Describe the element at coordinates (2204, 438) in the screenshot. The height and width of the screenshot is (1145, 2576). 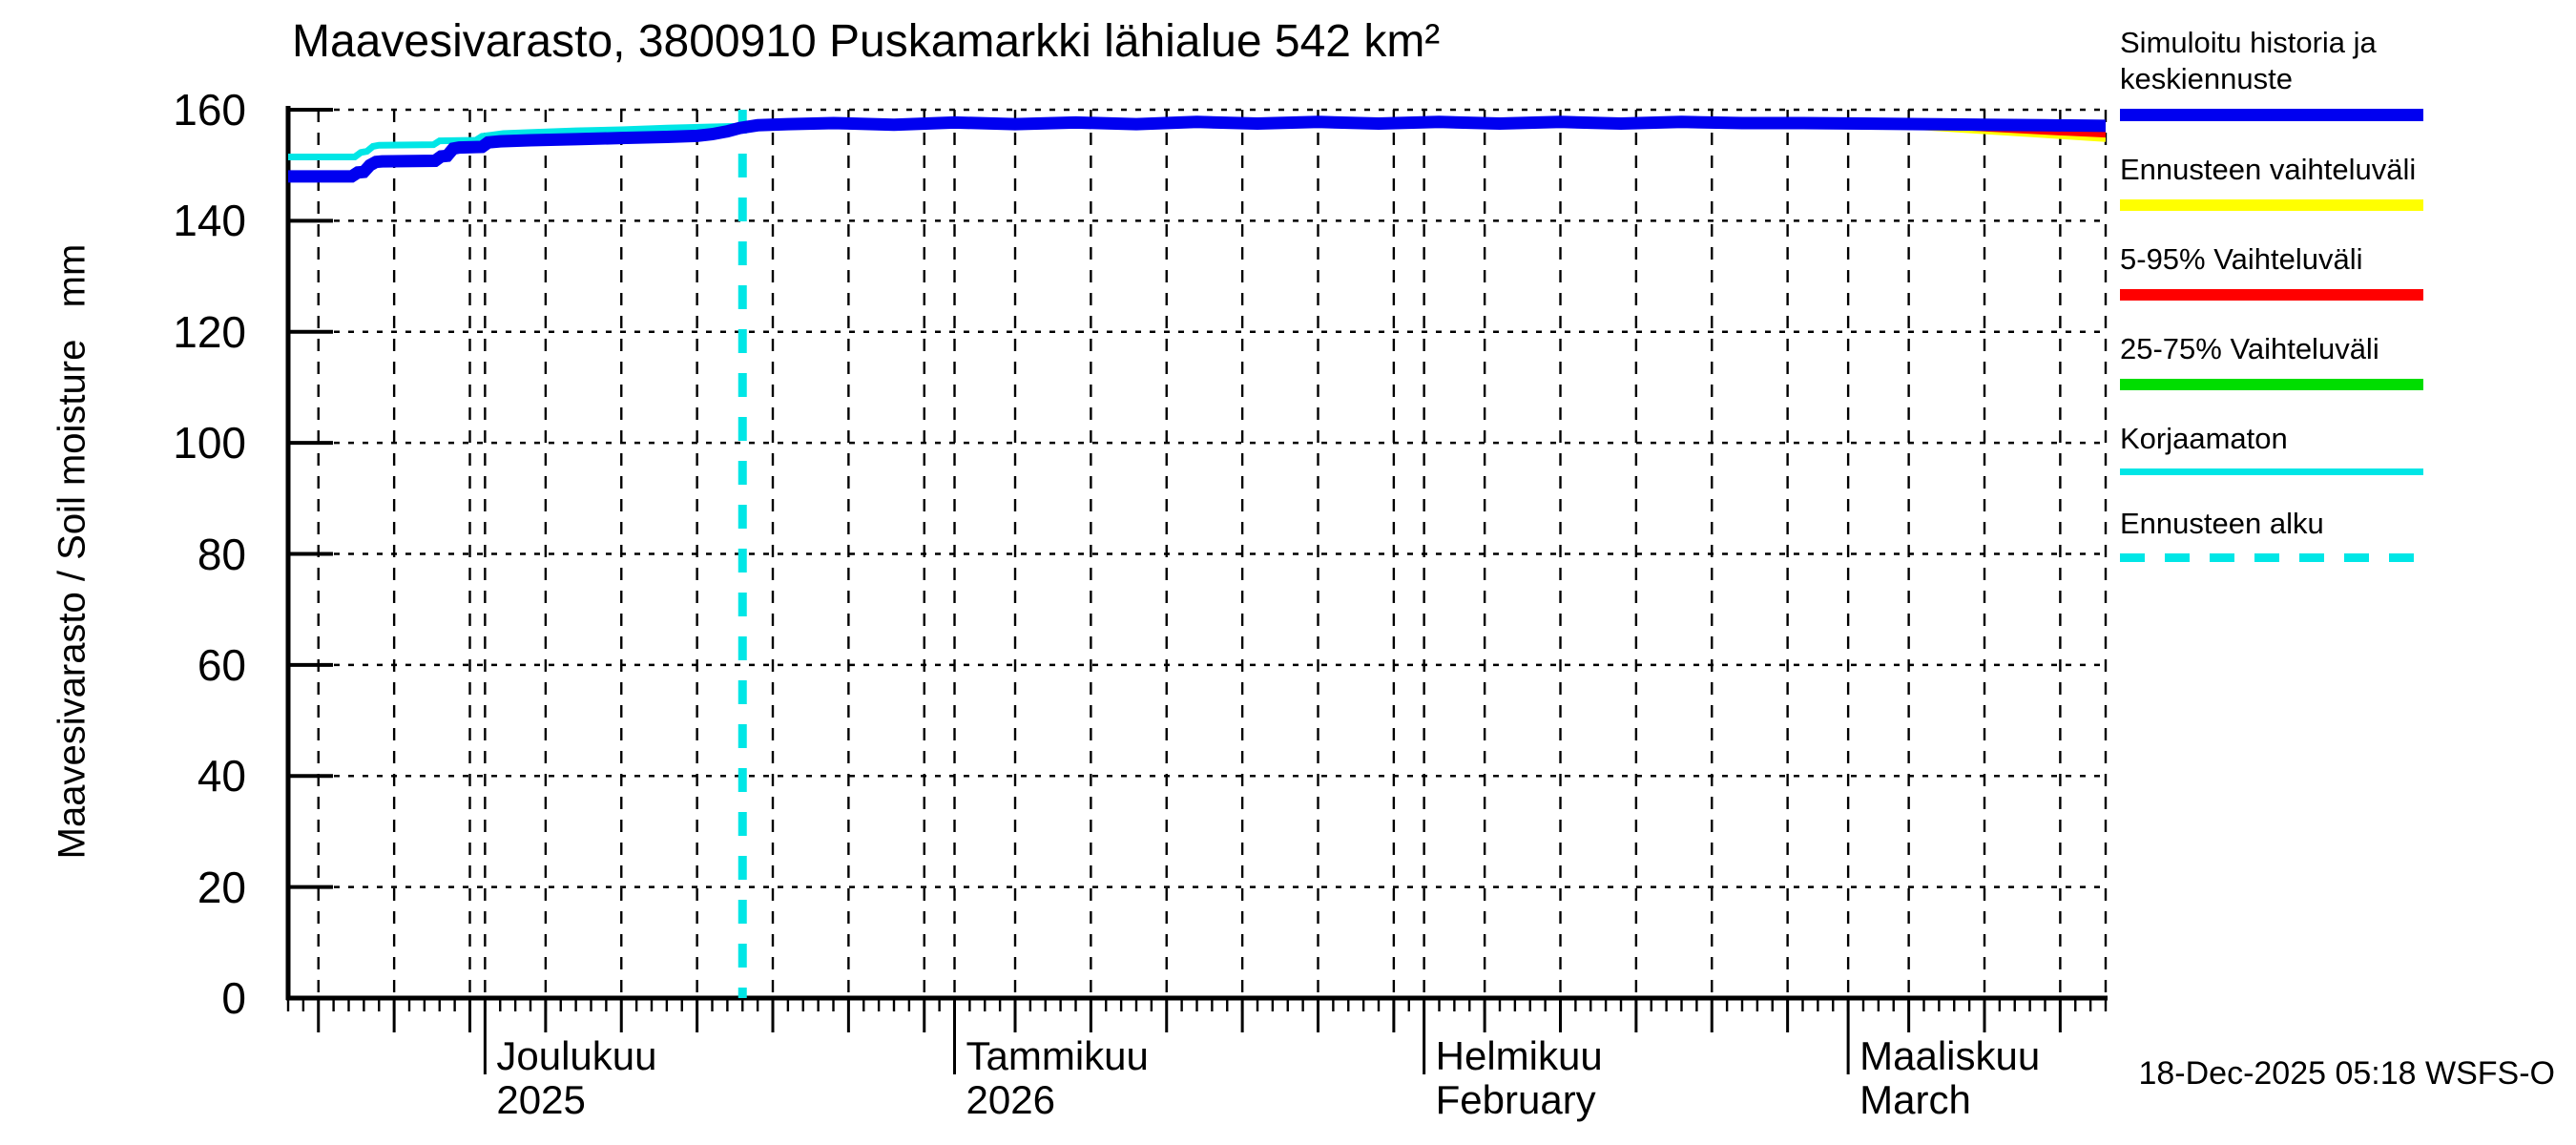
I see `legend-label: Korjaamaton` at that location.